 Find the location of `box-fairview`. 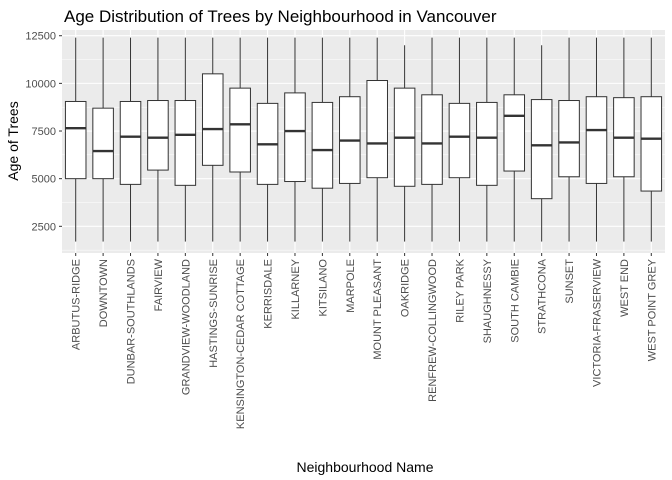

box-fairview is located at coordinates (158, 139).